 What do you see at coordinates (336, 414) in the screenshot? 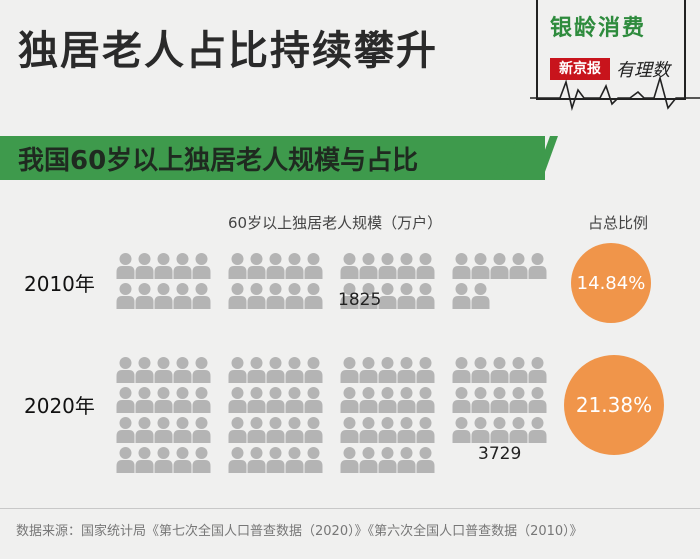
I see `pictograph-2020` at bounding box center [336, 414].